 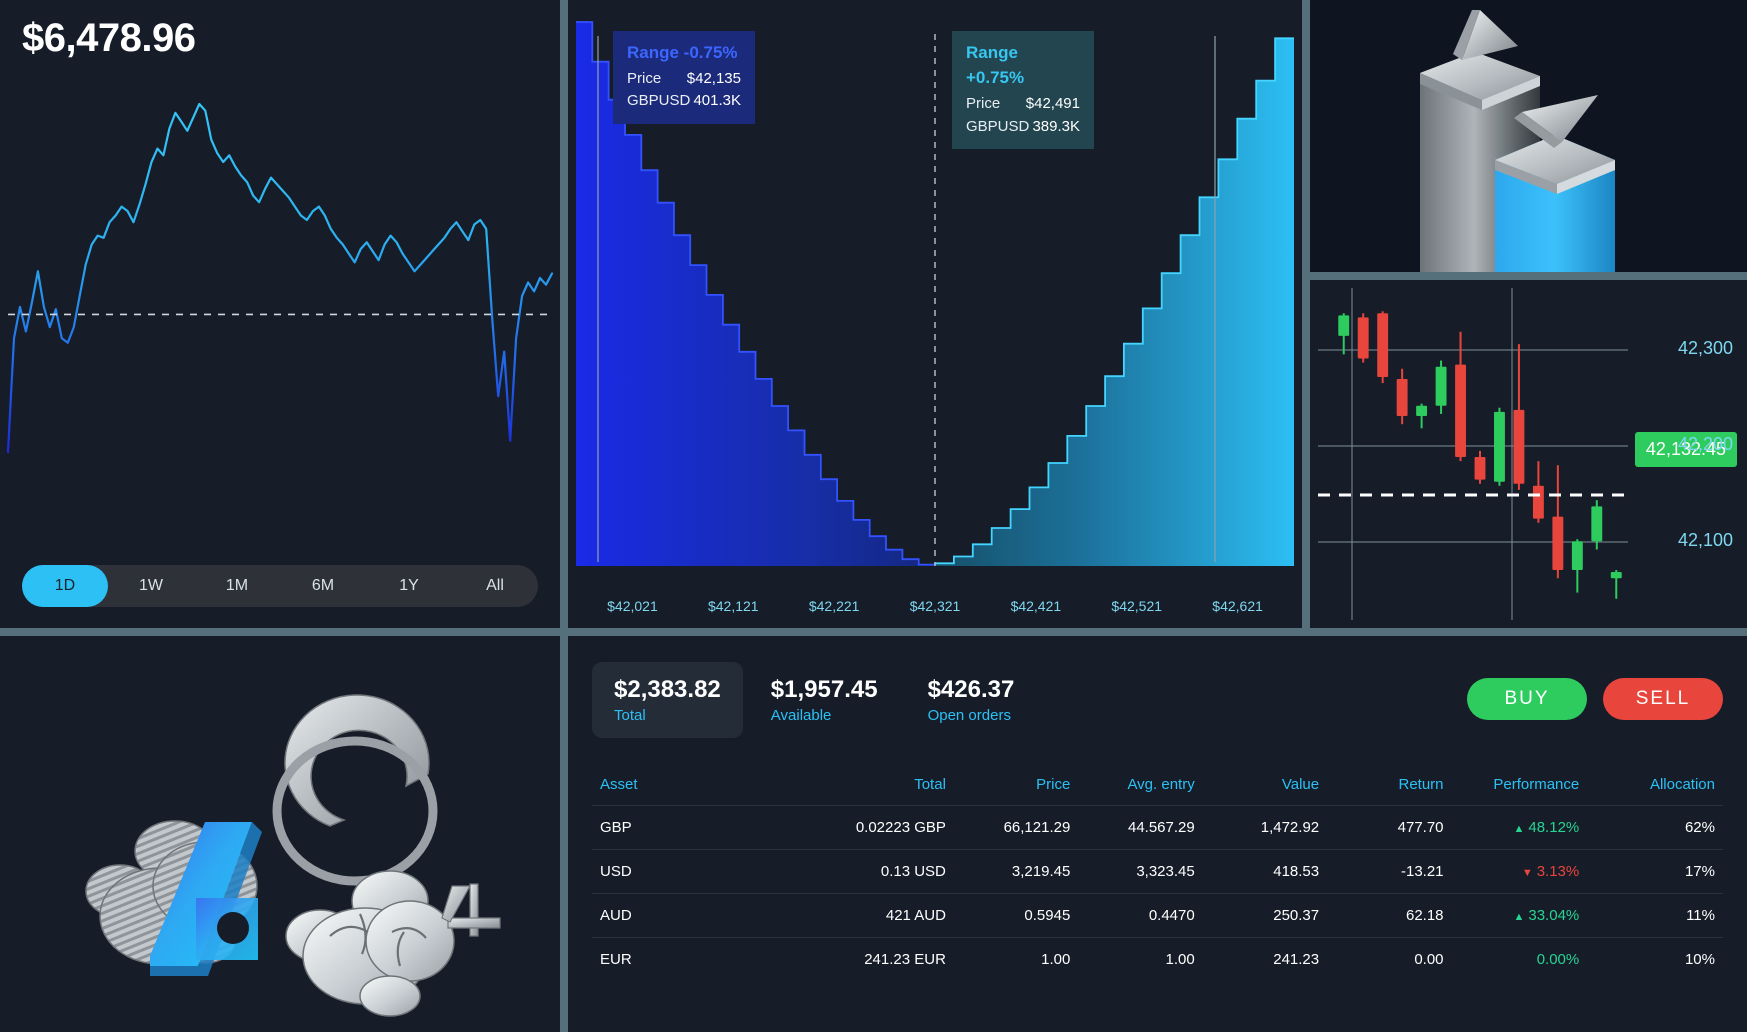 I want to click on range-button-1w: 1W, so click(x=151, y=585).